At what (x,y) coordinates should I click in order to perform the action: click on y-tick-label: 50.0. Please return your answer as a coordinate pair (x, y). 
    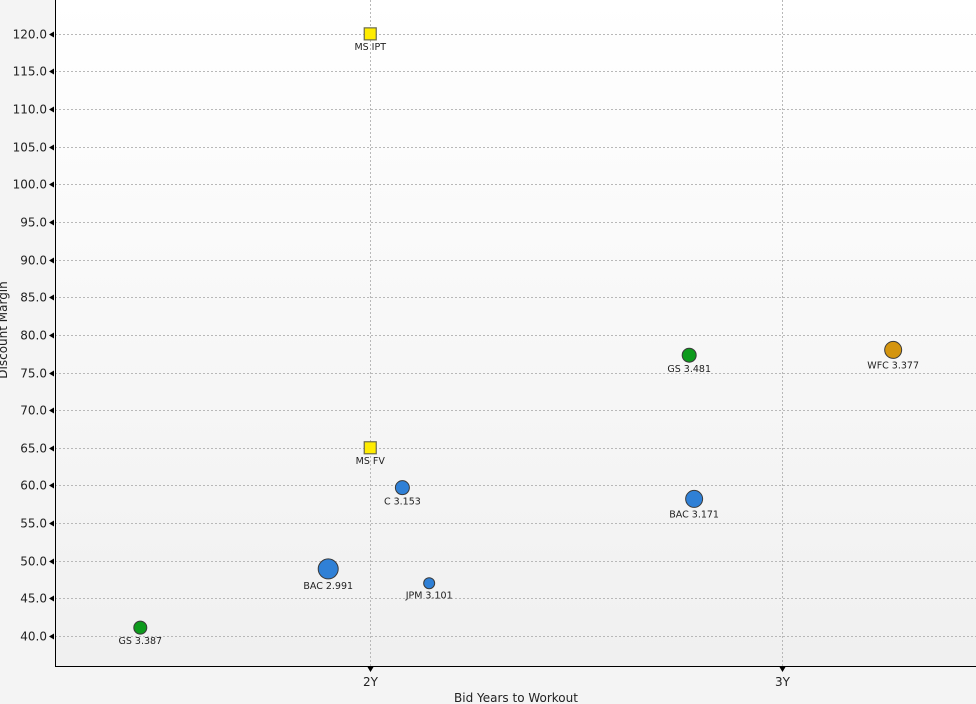
    Looking at the image, I should click on (33, 562).